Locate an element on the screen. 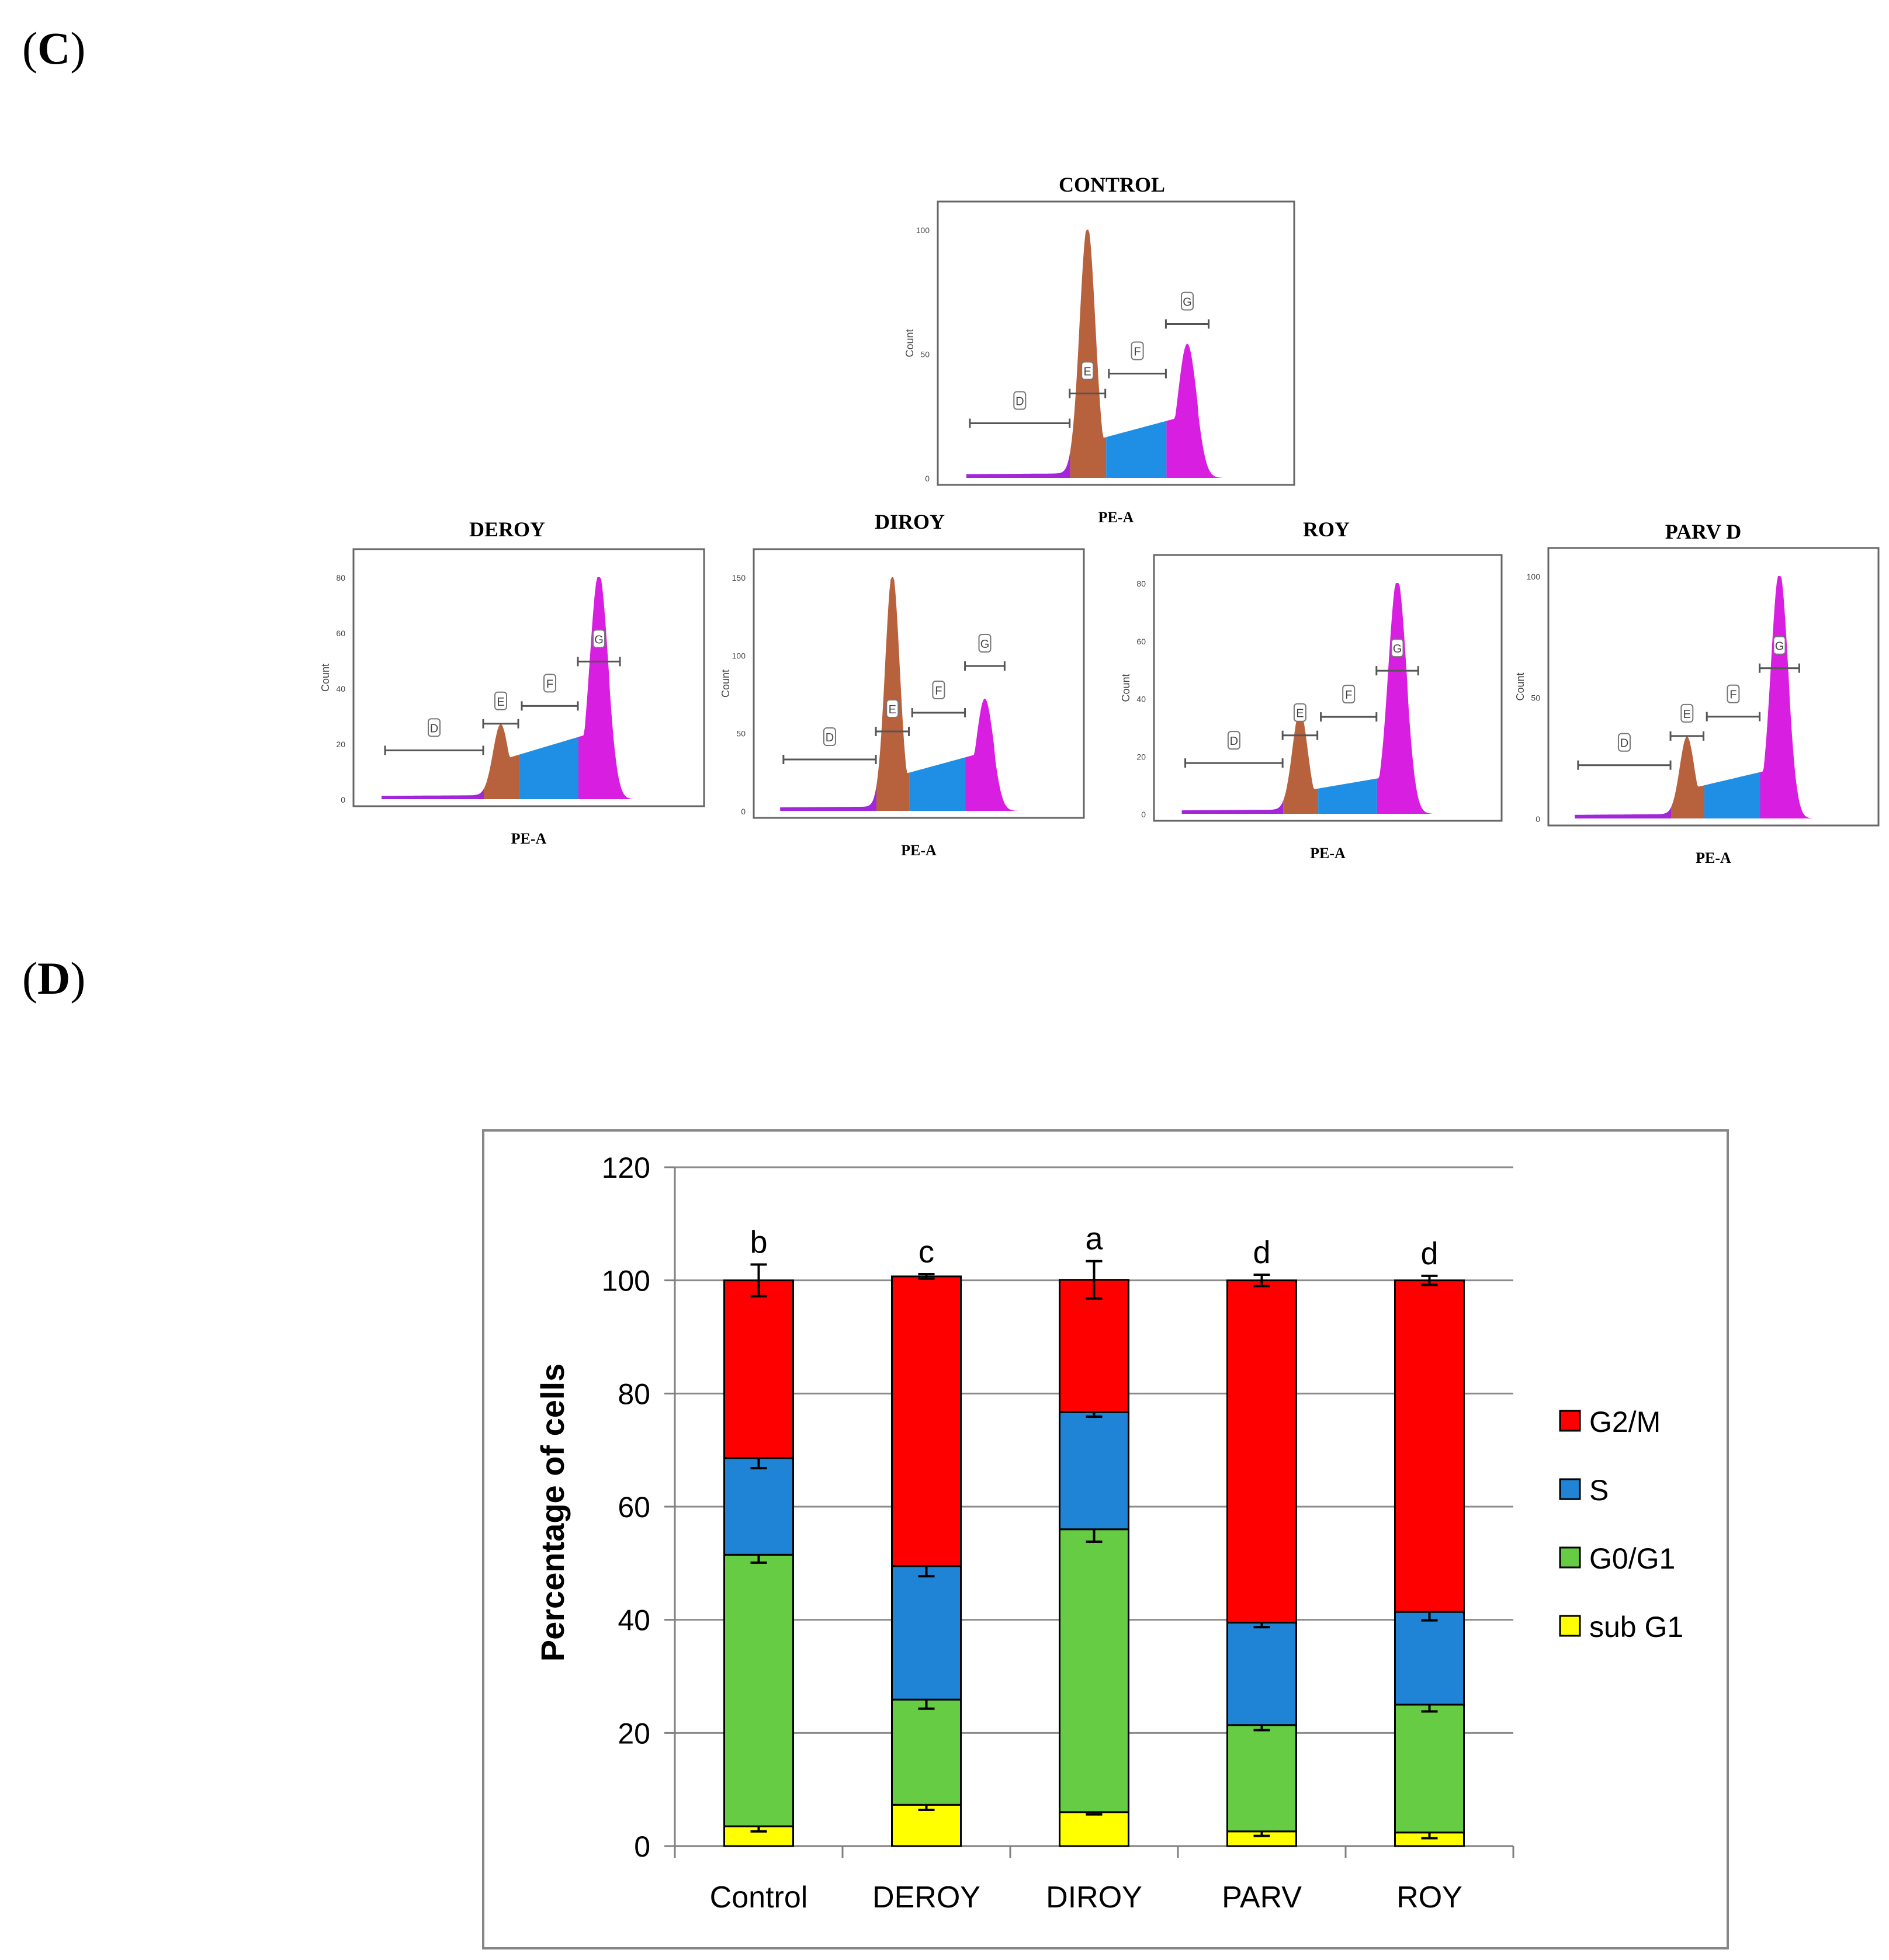 This screenshot has height=1960, width=1889. panel-label-c: (C) is located at coordinates (54, 48).